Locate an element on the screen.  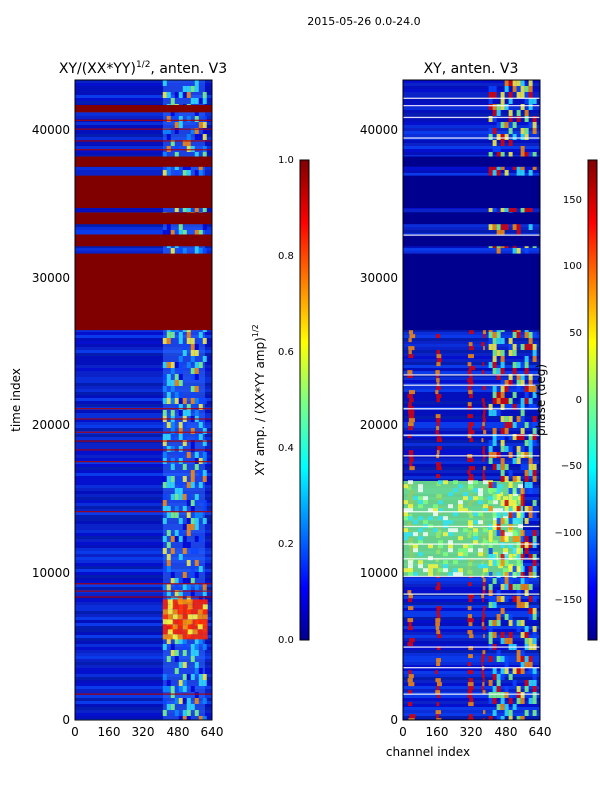
phase-colorbar-label: phase (deg) is located at coordinates (541, 400).